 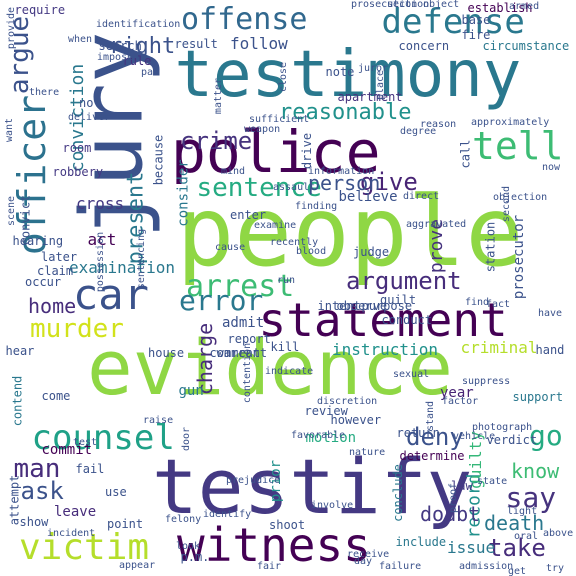 I want to click on cloud-word: car, so click(x=111, y=294).